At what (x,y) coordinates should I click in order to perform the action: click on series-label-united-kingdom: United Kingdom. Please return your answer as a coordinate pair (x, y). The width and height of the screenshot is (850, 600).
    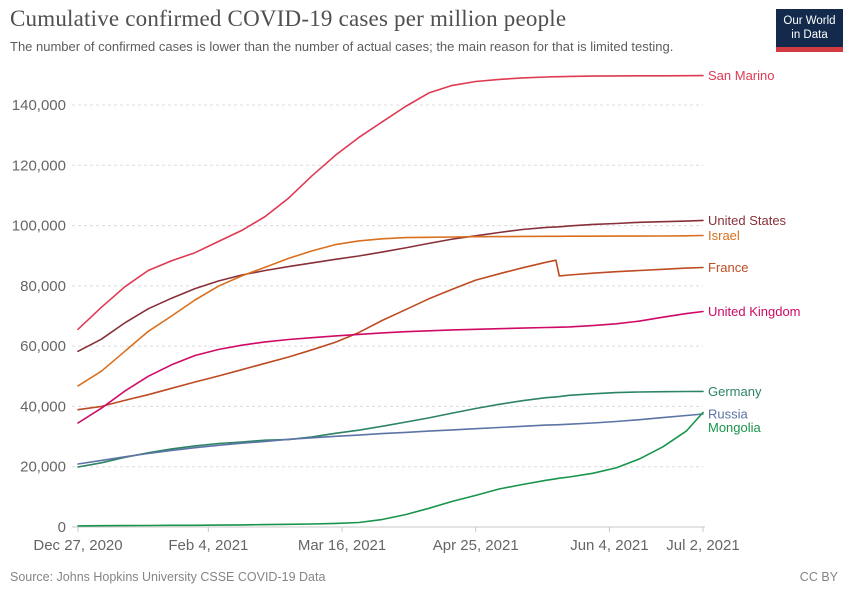
    Looking at the image, I should click on (754, 311).